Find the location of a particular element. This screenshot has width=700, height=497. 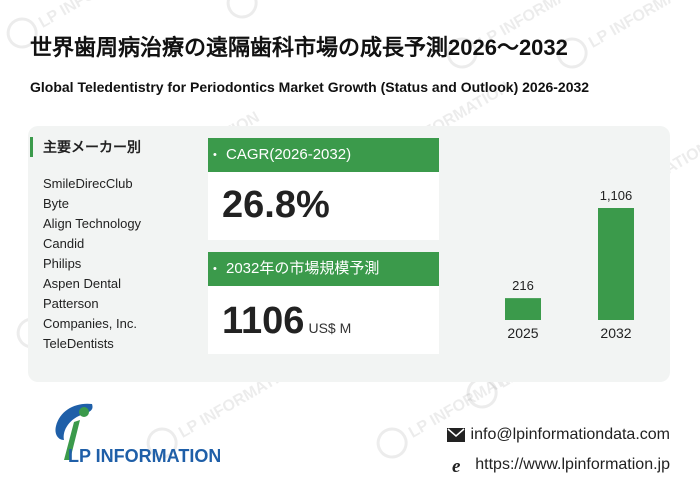

maker-item: Companies, Inc. is located at coordinates (90, 323).